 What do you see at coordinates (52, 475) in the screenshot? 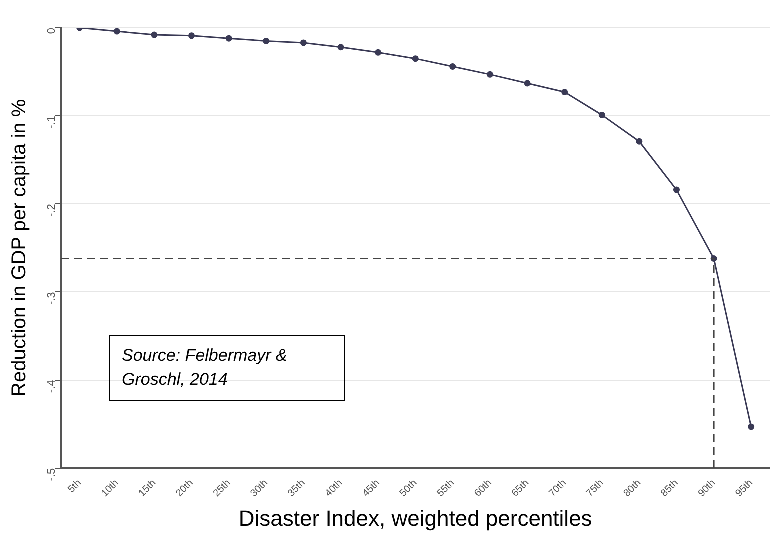
I see `y-tick-label: -.5` at bounding box center [52, 475].